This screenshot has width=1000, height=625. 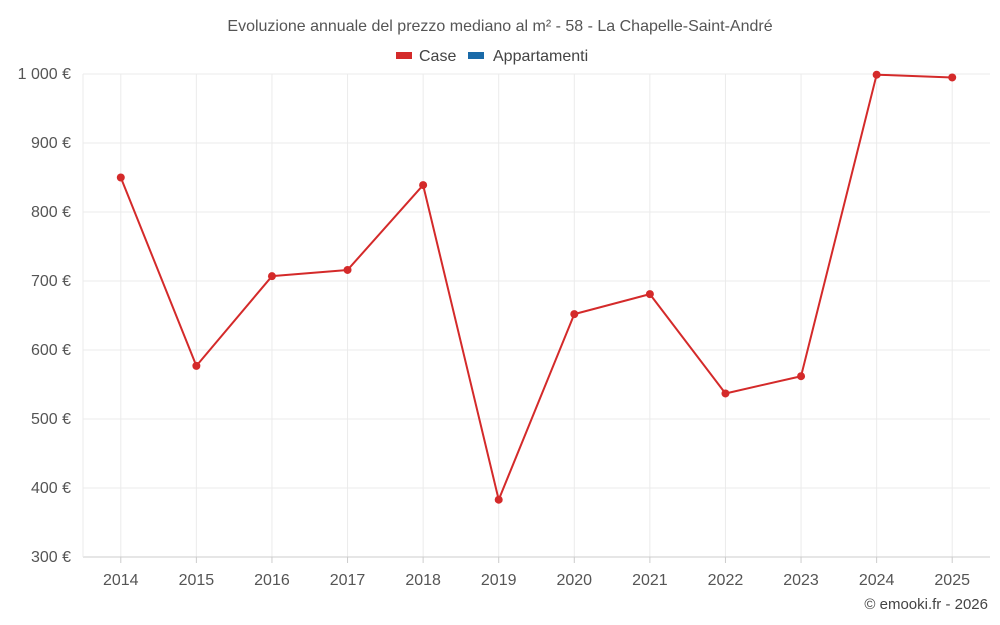 I want to click on y-tick-label: 1 000 €, so click(x=44, y=74).